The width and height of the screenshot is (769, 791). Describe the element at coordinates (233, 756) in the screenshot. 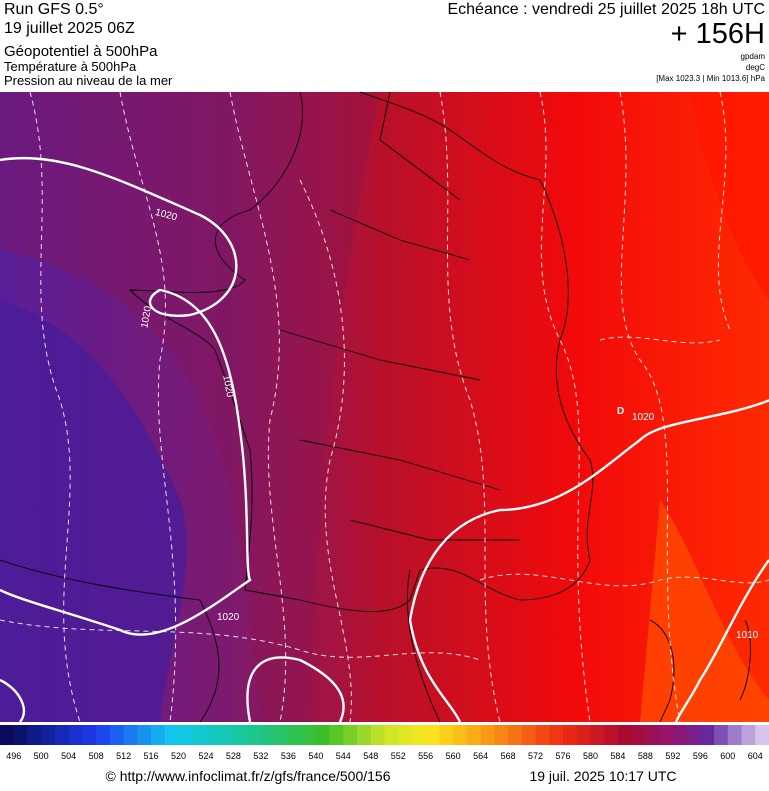

I see `colorbar-tick-label: 528` at that location.